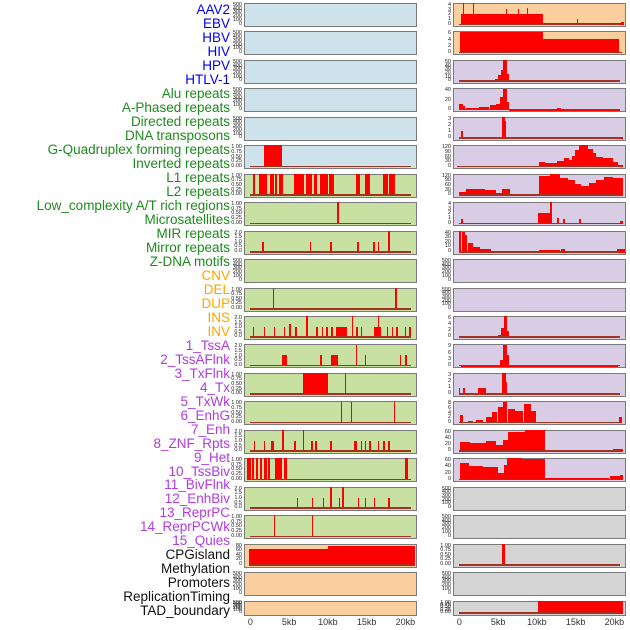 The image size is (630, 630). Describe the element at coordinates (238, 336) in the screenshot. I see `y-axis-label: 0.0` at that location.